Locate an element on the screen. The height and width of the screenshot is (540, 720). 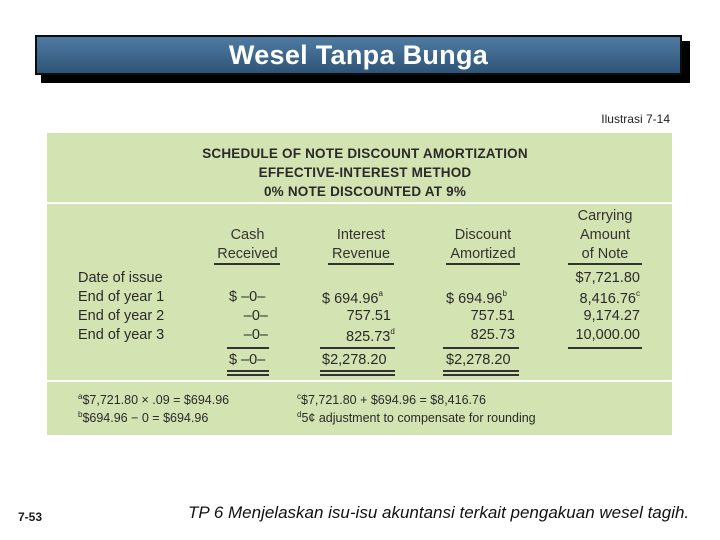
divider-notes is located at coordinates (359, 381).